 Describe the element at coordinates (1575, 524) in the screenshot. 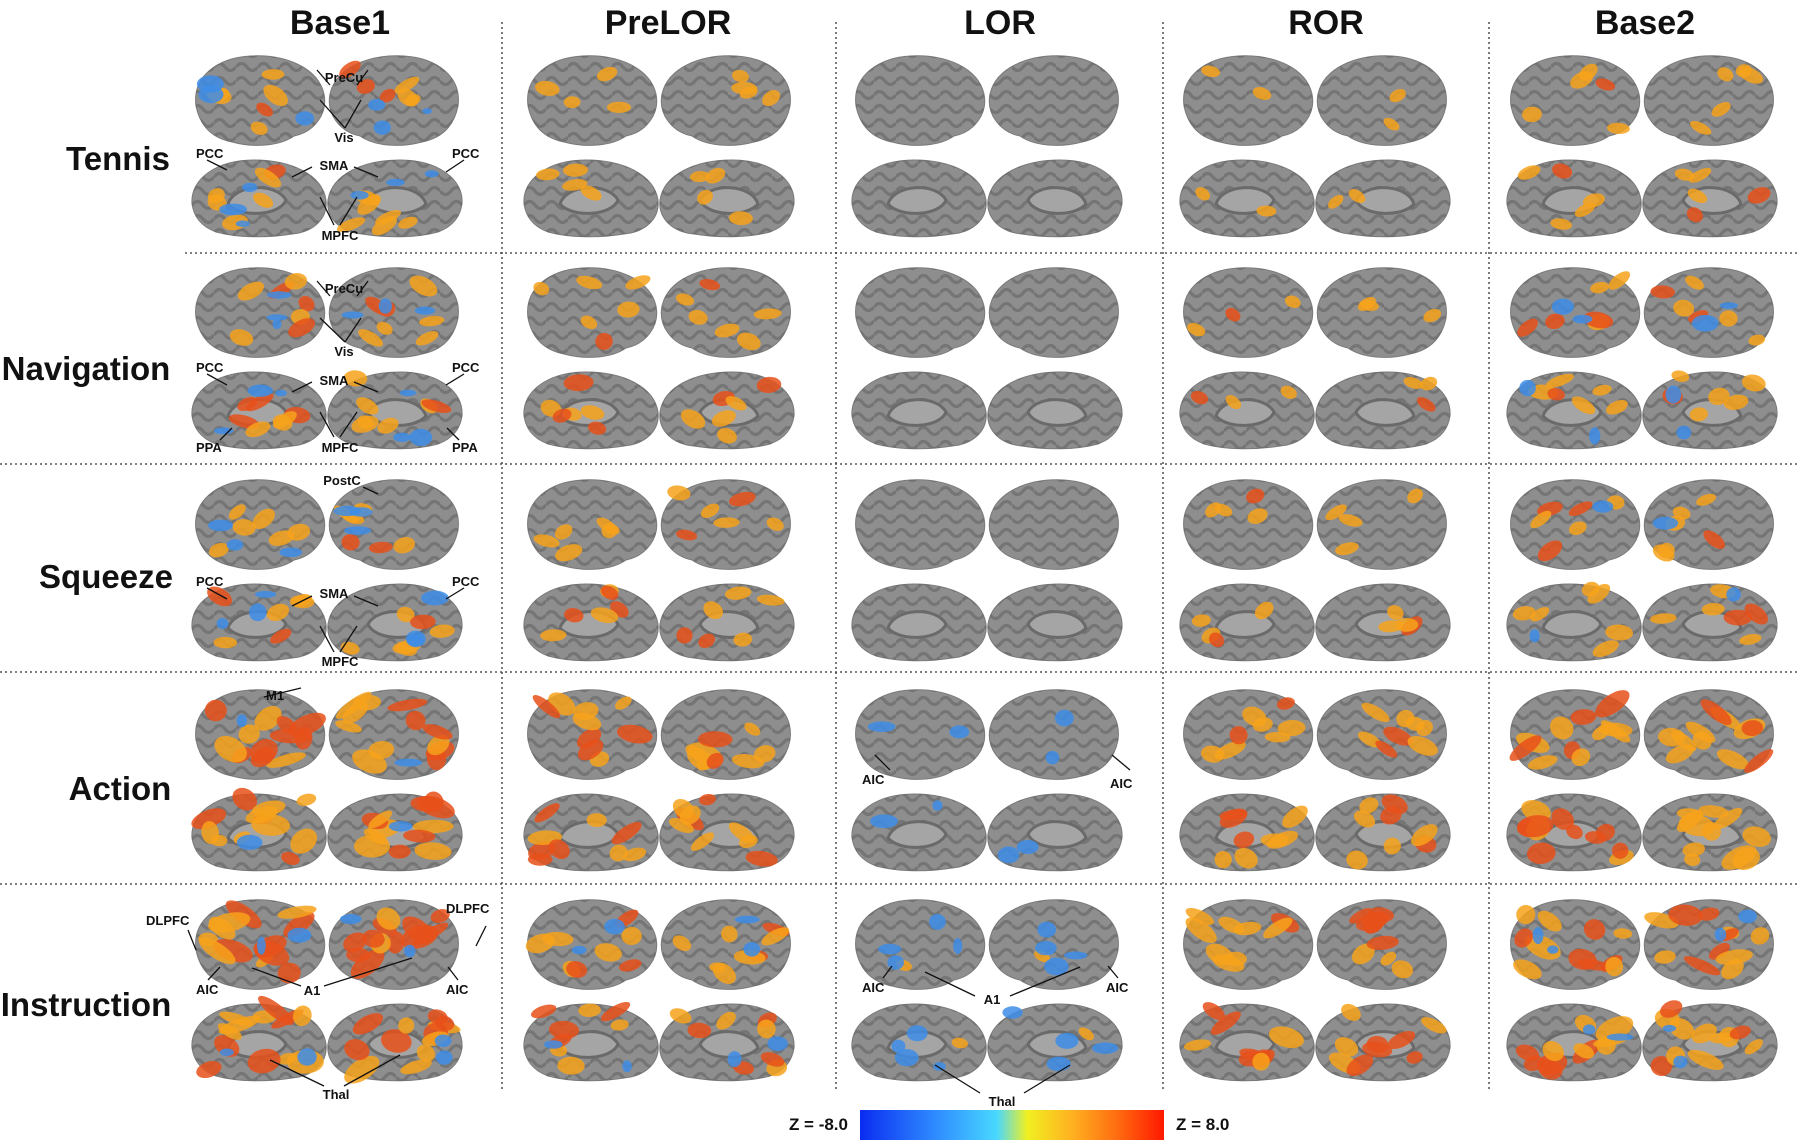

I see `brain-squeeze-base2-lateral-left` at that location.